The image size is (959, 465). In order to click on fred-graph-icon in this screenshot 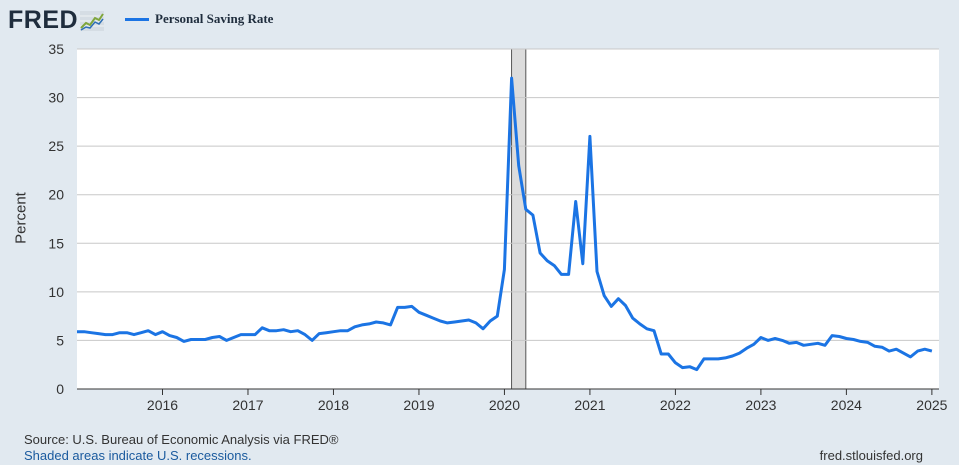, I will do `click(92, 21)`.